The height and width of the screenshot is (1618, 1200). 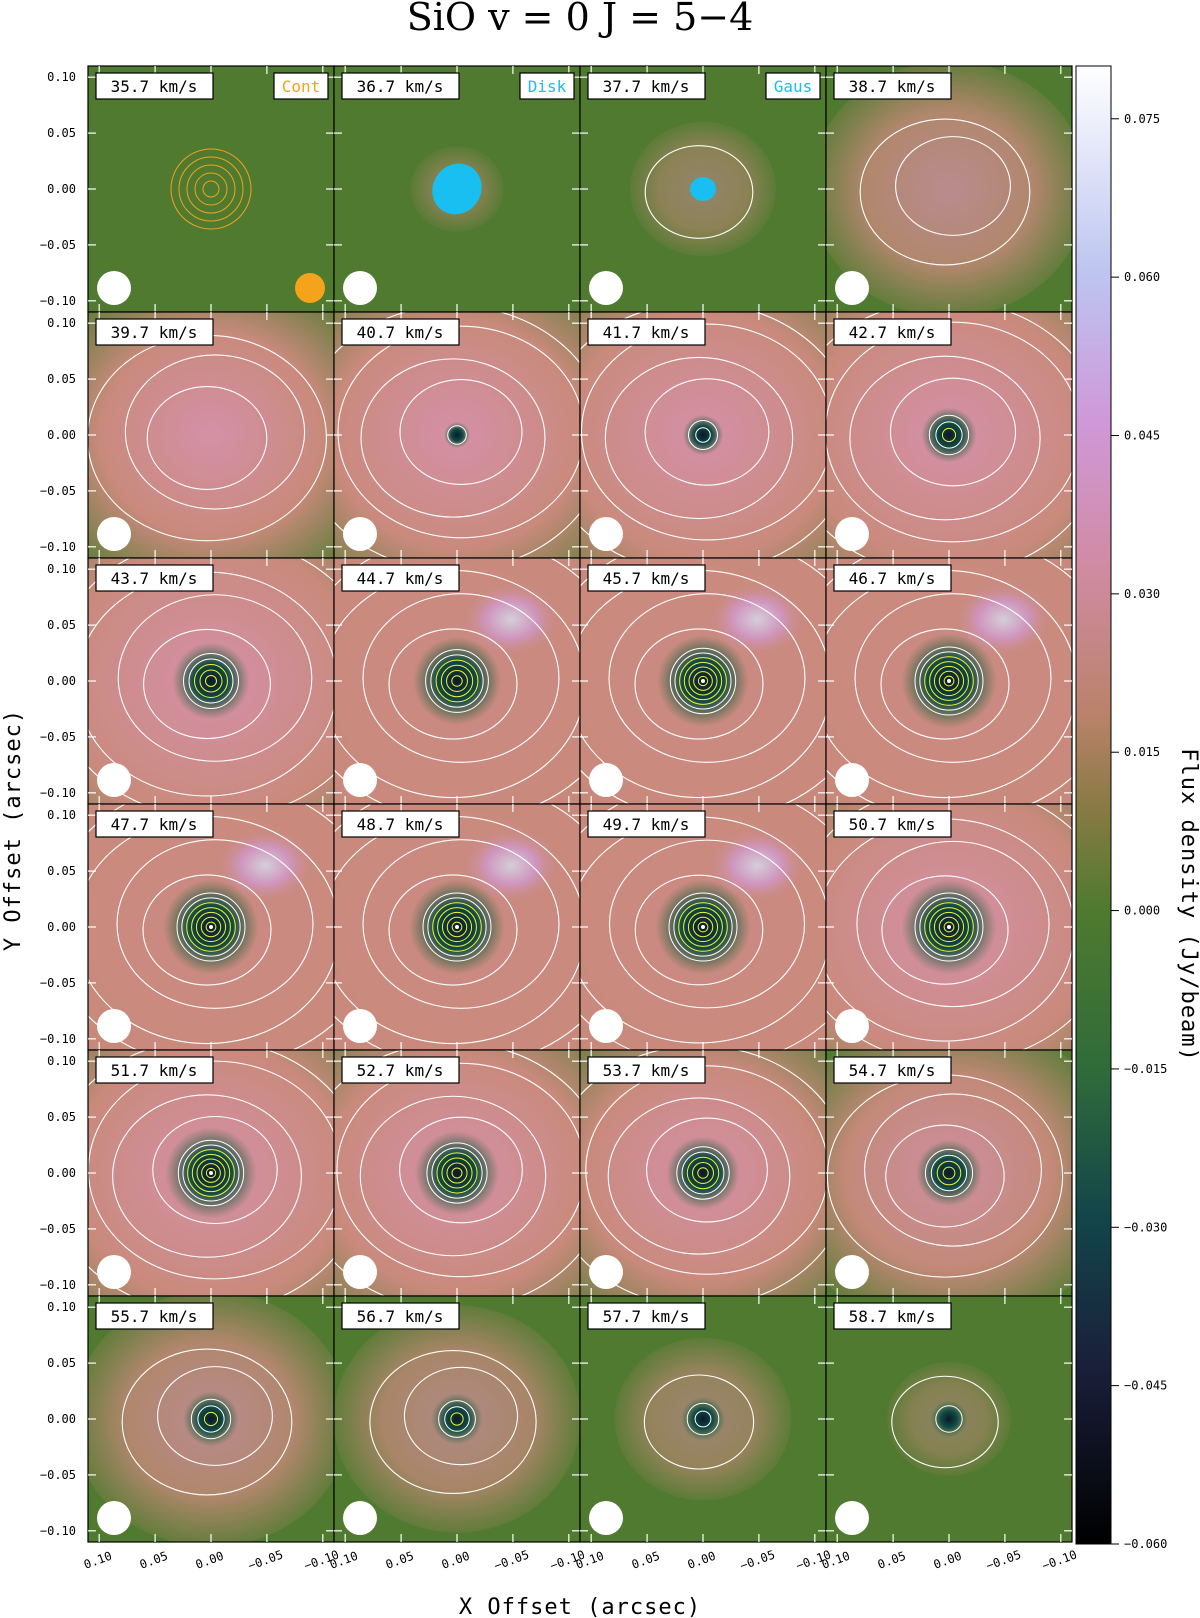 I want to click on x-tick-label: 0.10, so click(x=98, y=1560).